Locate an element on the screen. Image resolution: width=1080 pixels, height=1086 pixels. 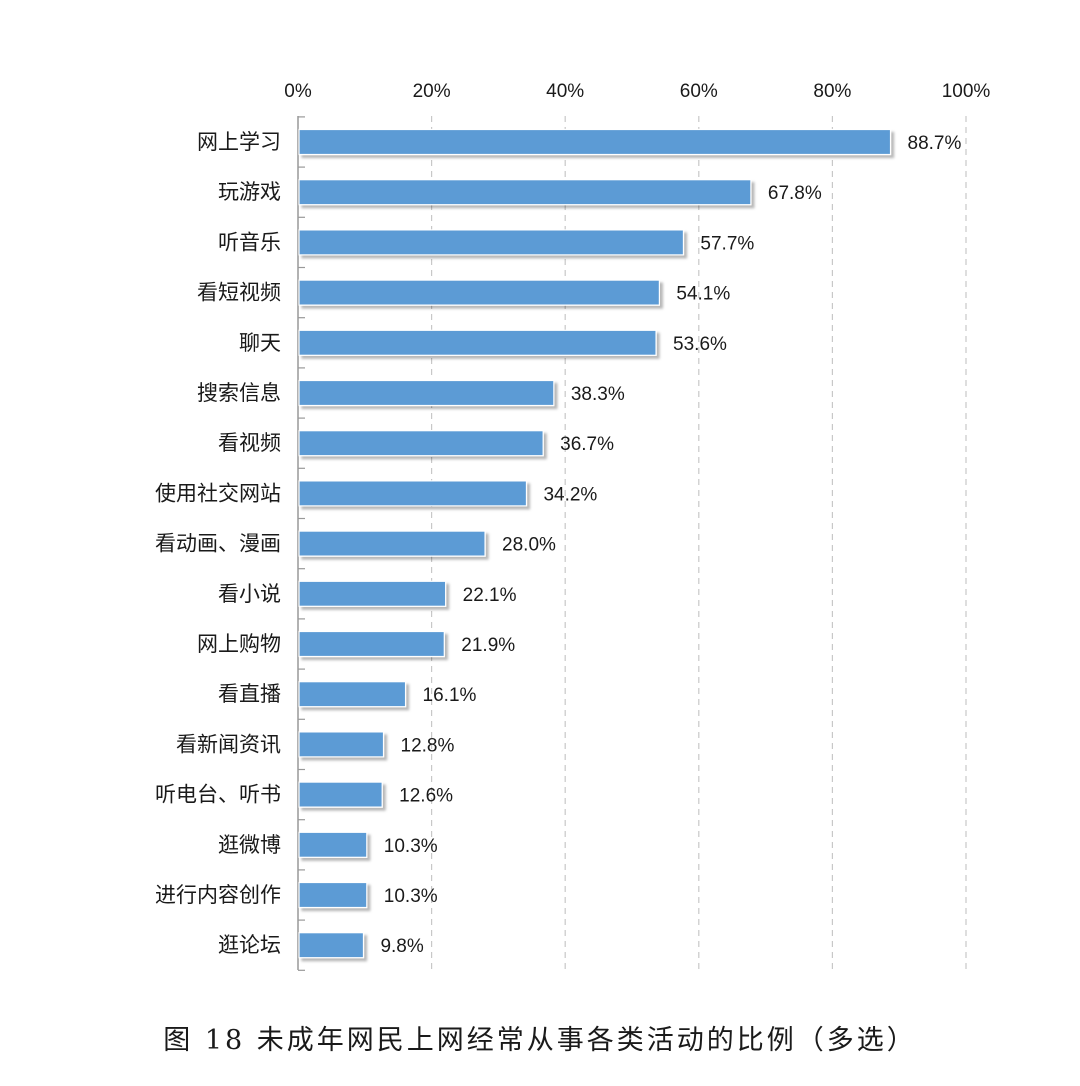
data-label: 12.8% is located at coordinates (428, 745).